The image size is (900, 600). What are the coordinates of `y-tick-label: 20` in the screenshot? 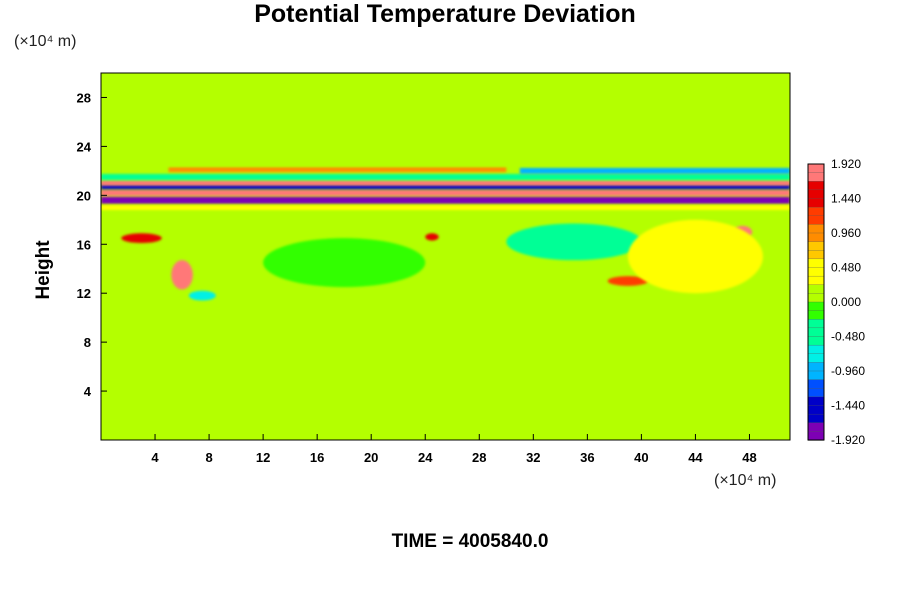 It's located at (84, 195).